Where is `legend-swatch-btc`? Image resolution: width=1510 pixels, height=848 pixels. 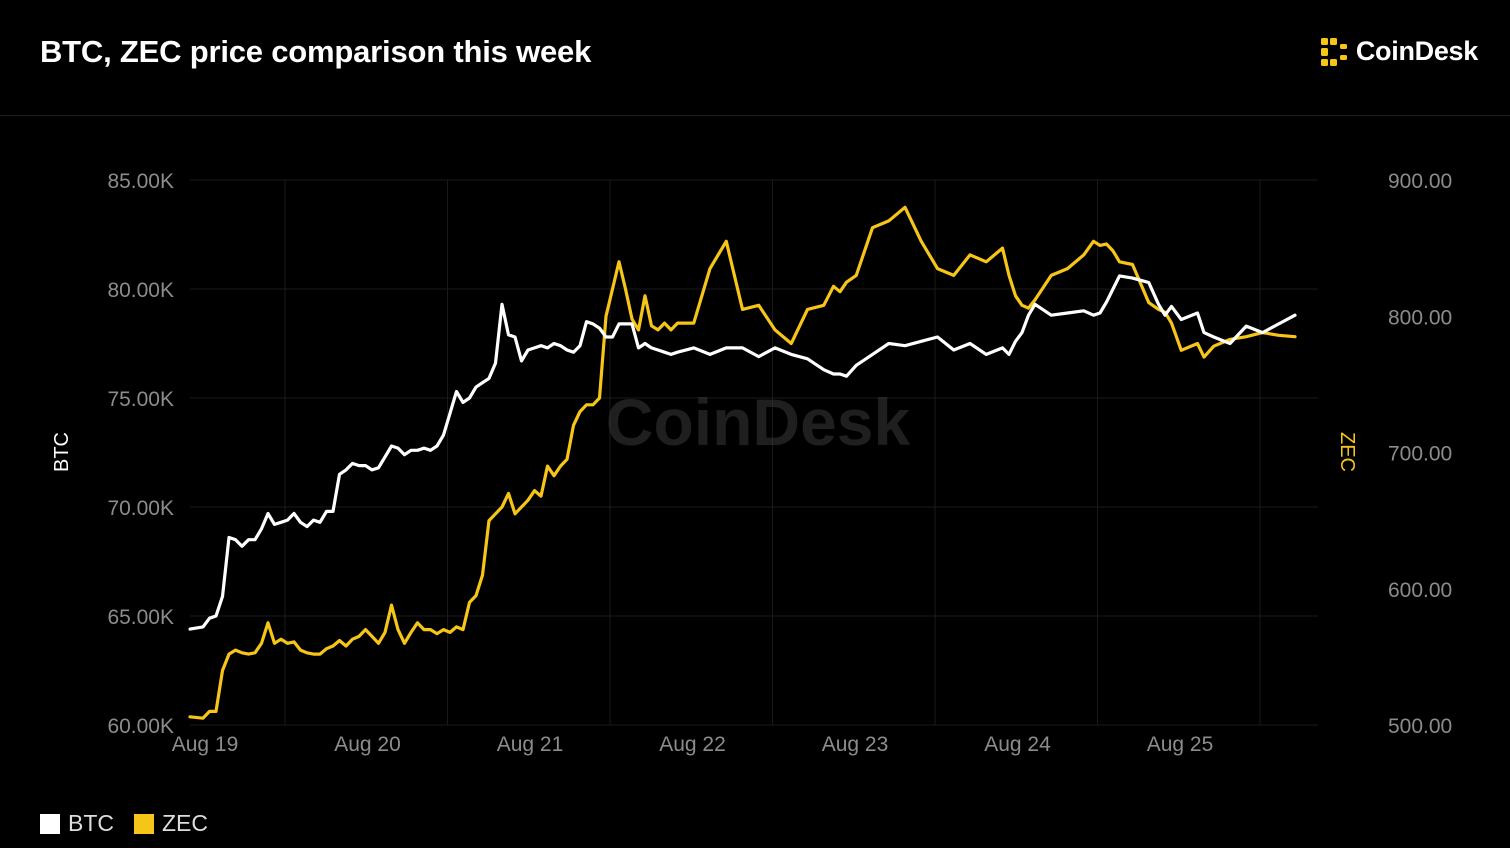 legend-swatch-btc is located at coordinates (50, 823).